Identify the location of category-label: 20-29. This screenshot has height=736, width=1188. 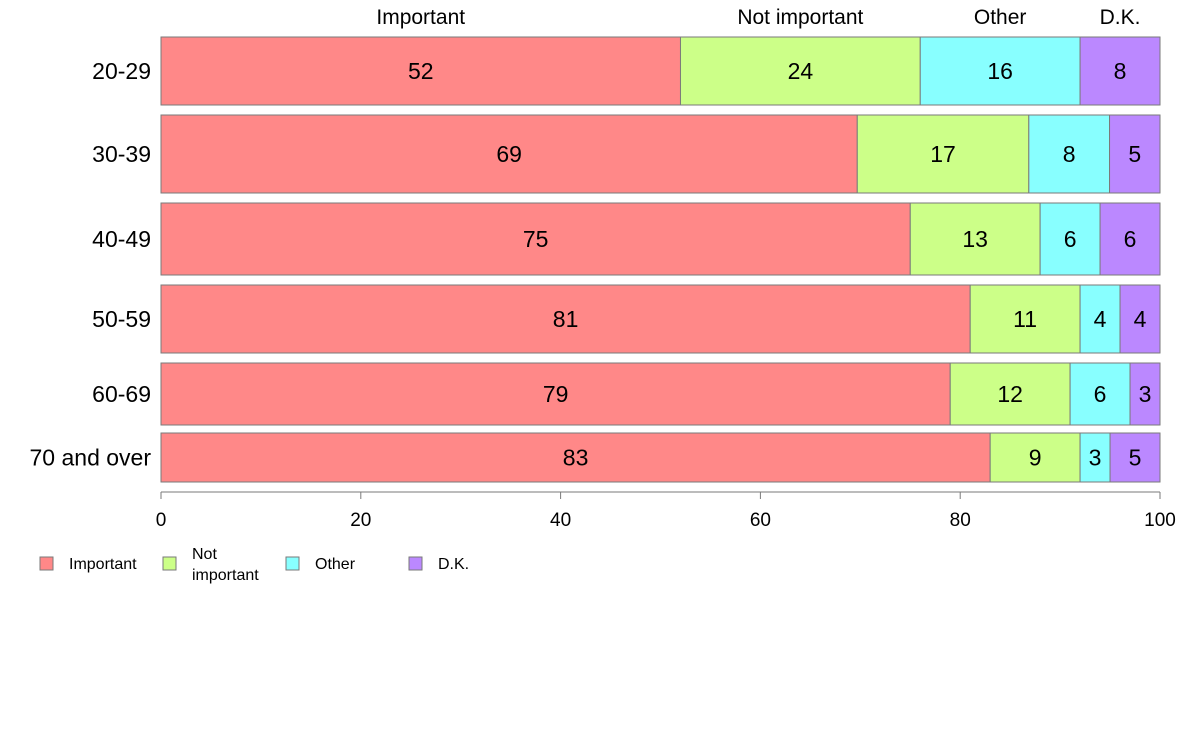
(121, 71).